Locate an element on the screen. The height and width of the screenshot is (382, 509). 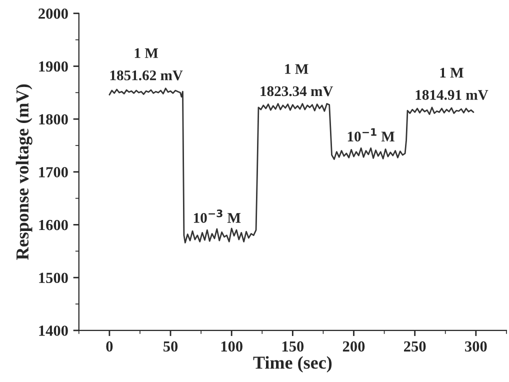
y-tick-label: 2000 is located at coordinates (53, 13).